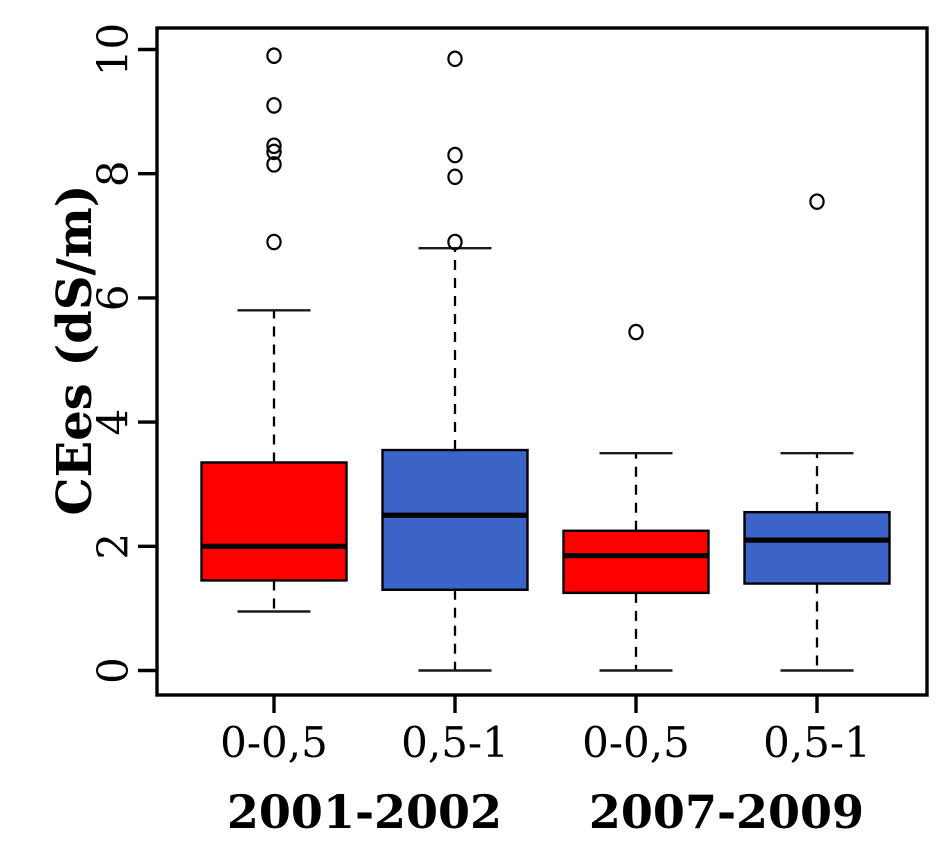 This screenshot has height=852, width=951. What do you see at coordinates (75, 349) in the screenshot?
I see `y-axis-title: CEes (dS/m)` at bounding box center [75, 349].